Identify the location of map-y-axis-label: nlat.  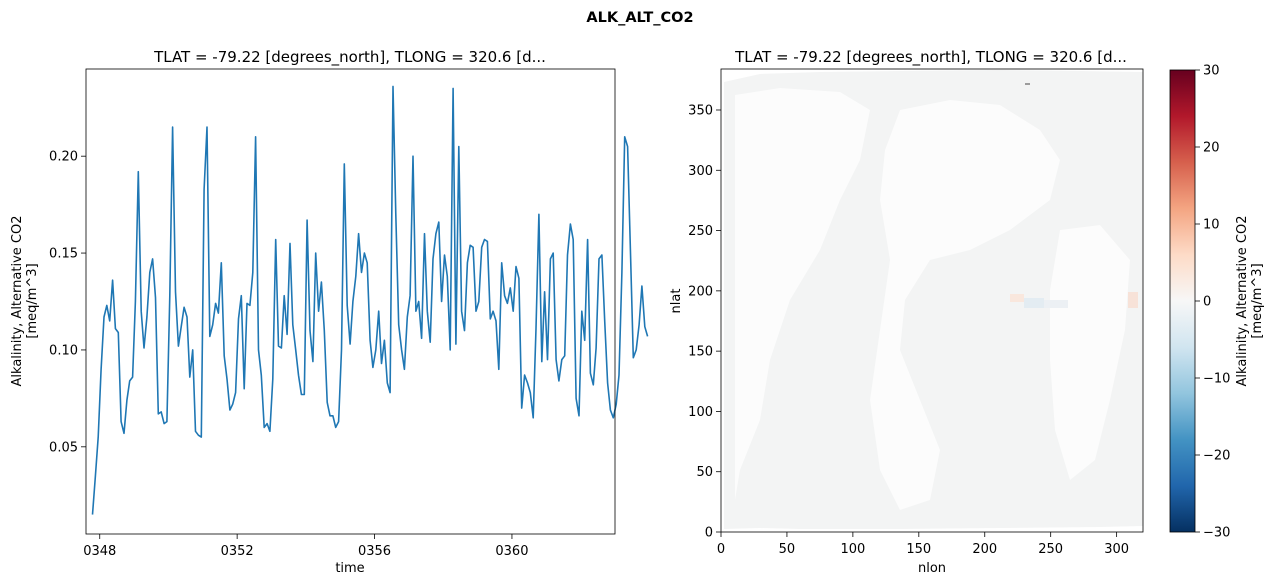
(676, 301).